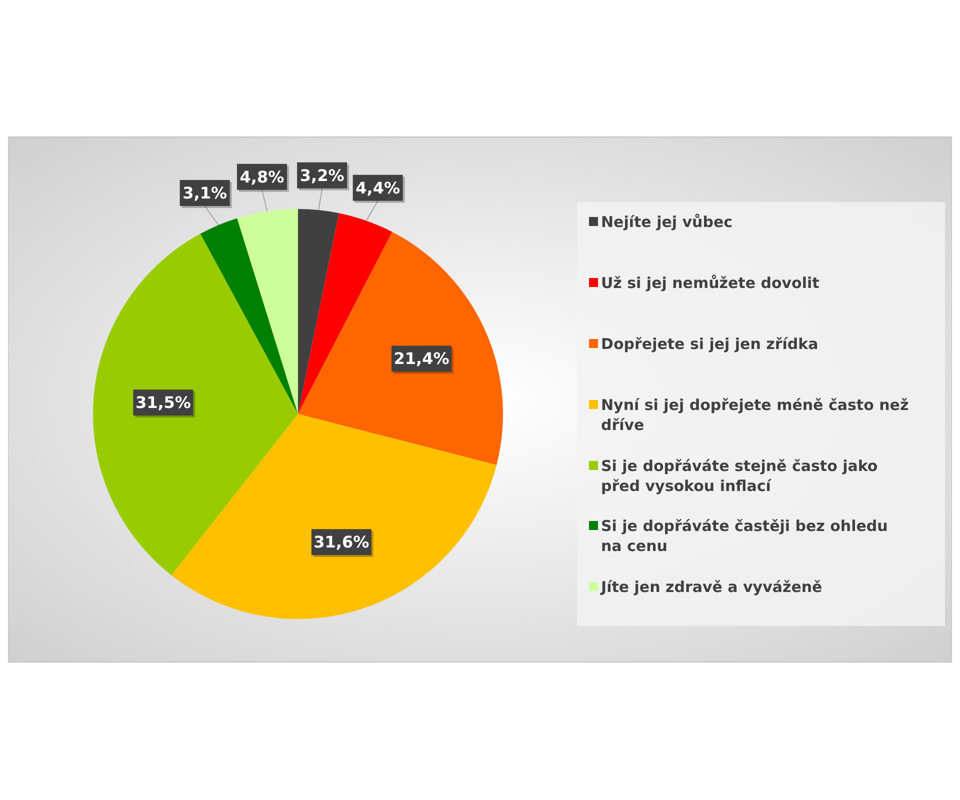 This screenshot has height=800, width=960. Describe the element at coordinates (667, 222) in the screenshot. I see `legend-label: Nejíte jej vůbec` at that location.